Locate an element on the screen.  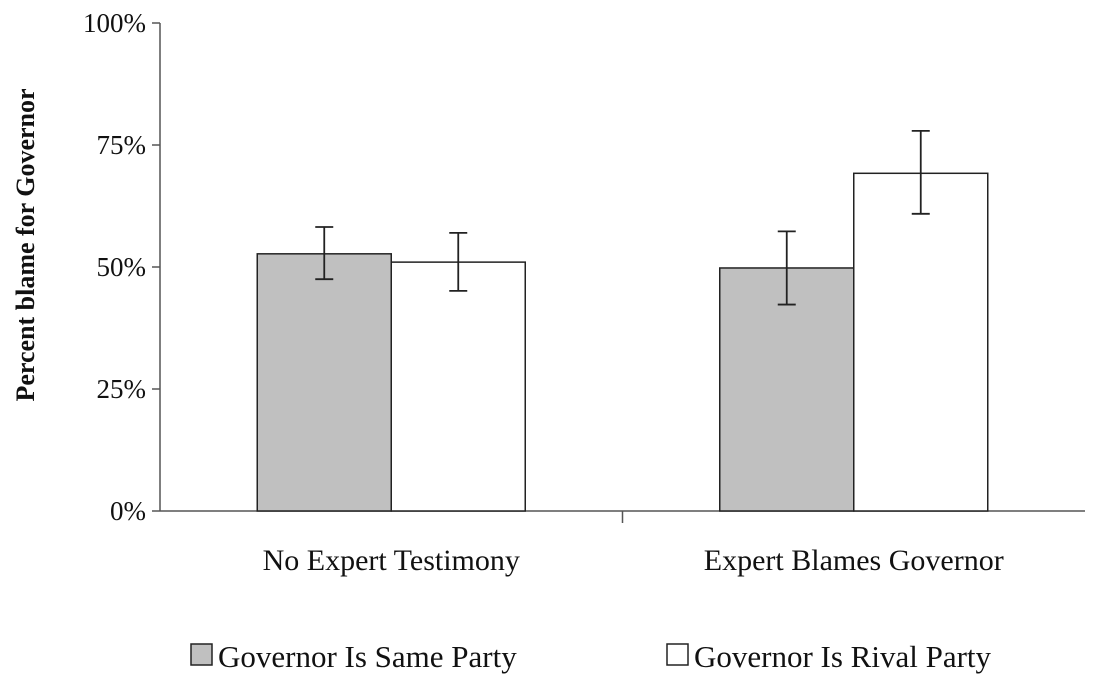
legend-swatch-same-party is located at coordinates (201, 654).